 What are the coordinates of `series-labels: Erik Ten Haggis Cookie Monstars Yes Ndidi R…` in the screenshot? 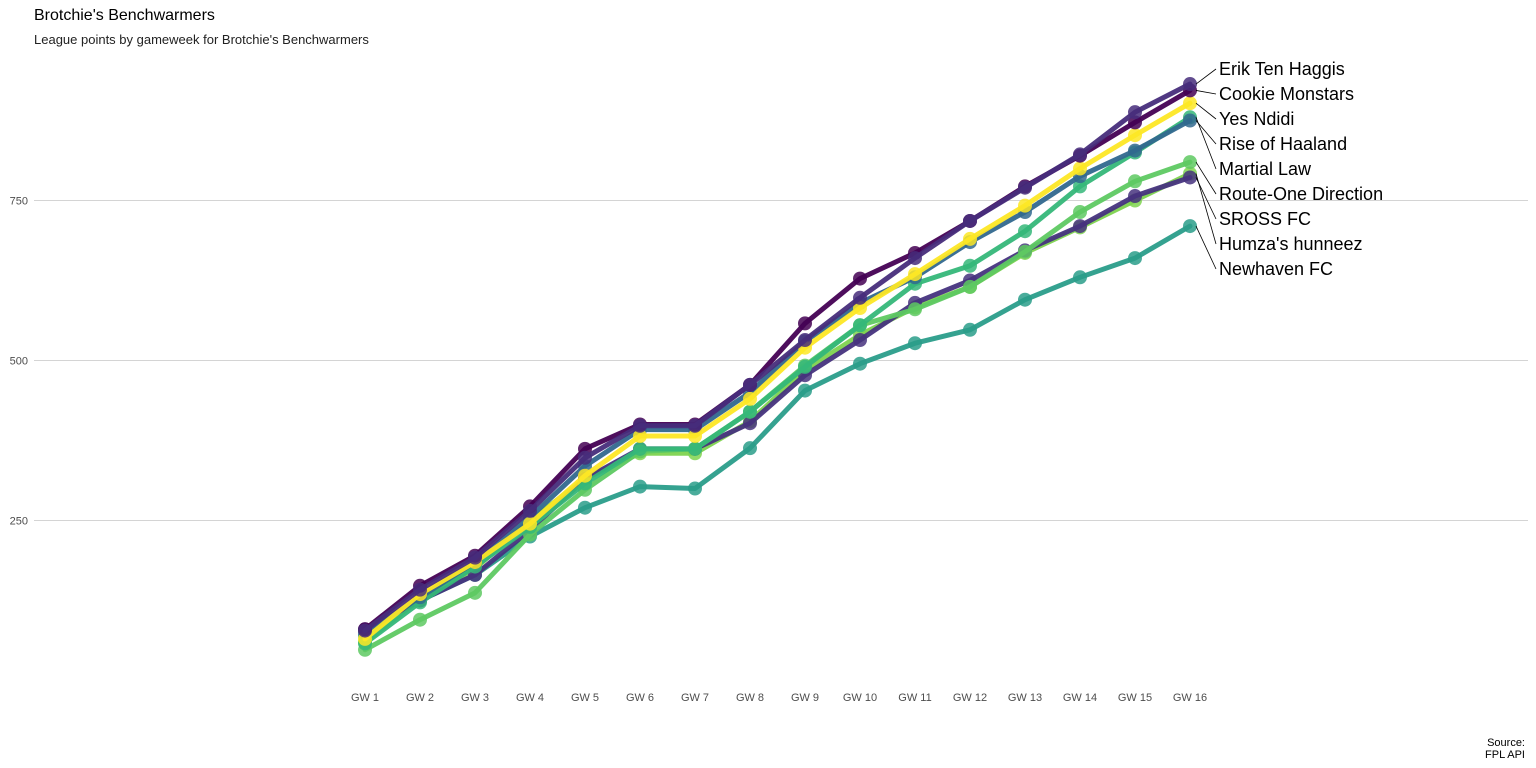 It's located at (1301, 169).